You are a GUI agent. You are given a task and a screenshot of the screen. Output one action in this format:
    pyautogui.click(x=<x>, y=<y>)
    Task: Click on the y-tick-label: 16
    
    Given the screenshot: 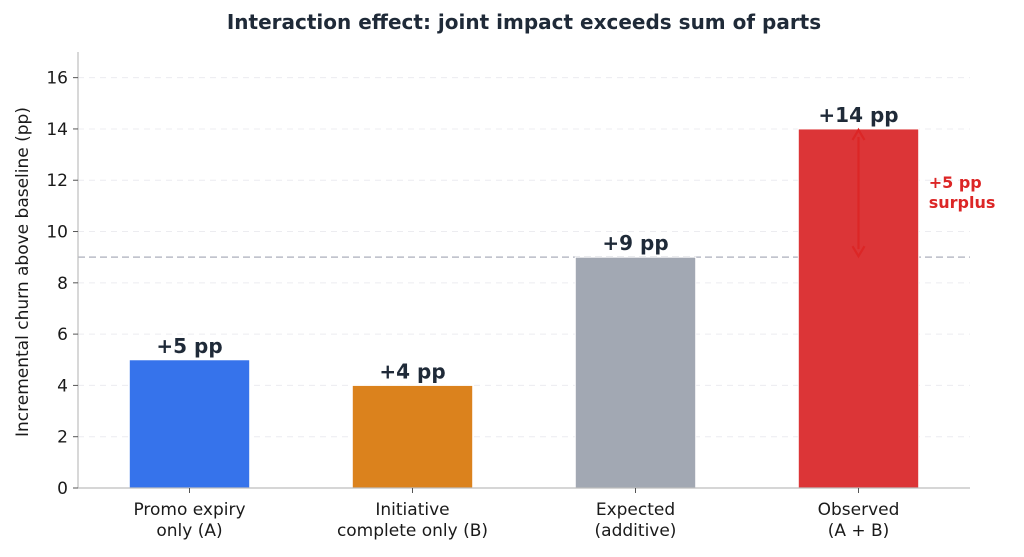 What is the action you would take?
    pyautogui.click(x=57, y=79)
    